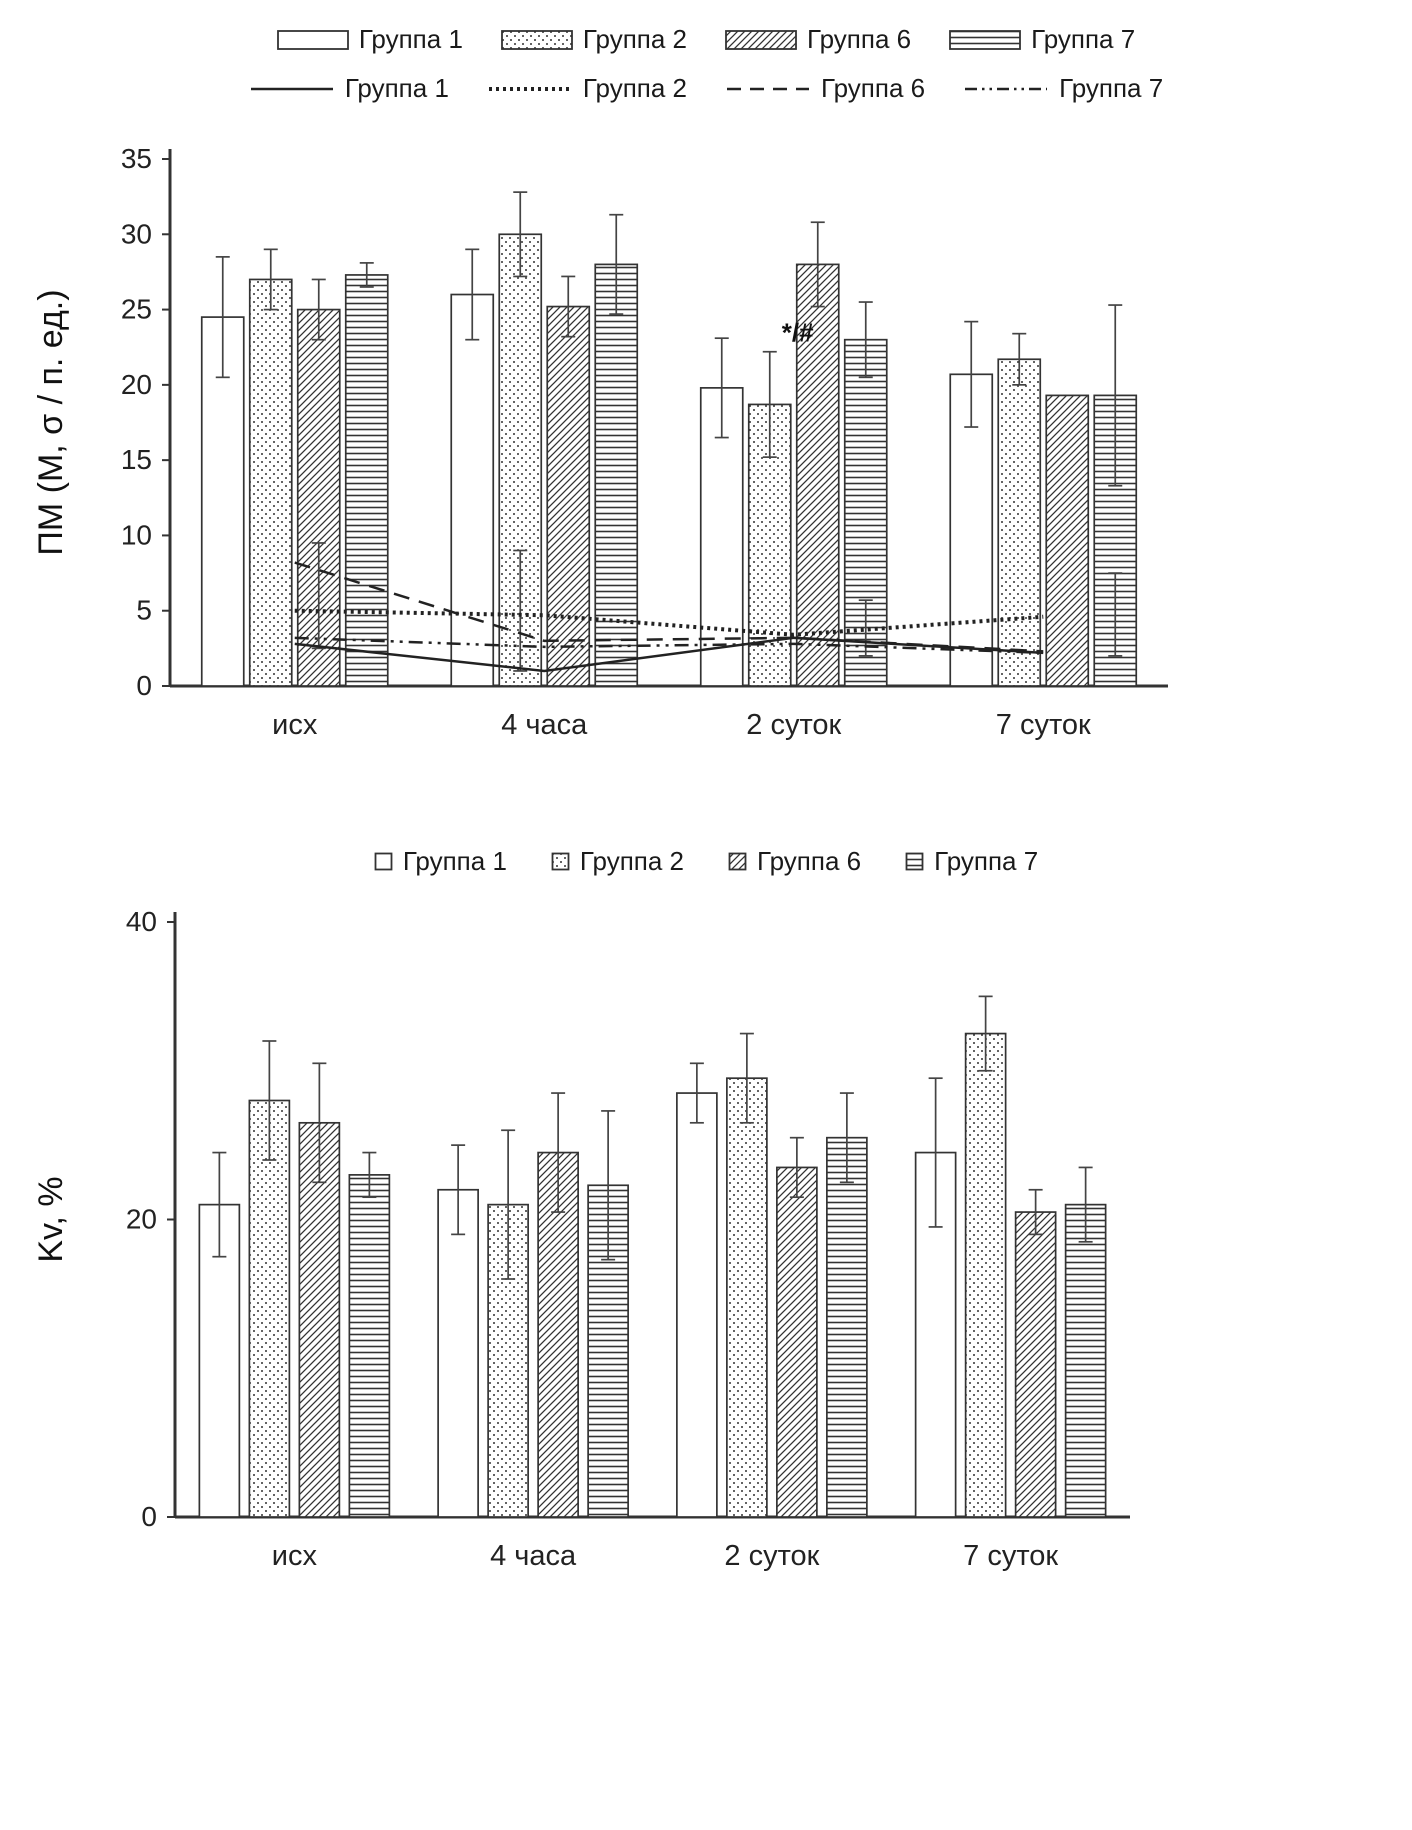  Describe the element at coordinates (914, 861) in the screenshot. I see `square-swatch-hlines-icon` at that location.